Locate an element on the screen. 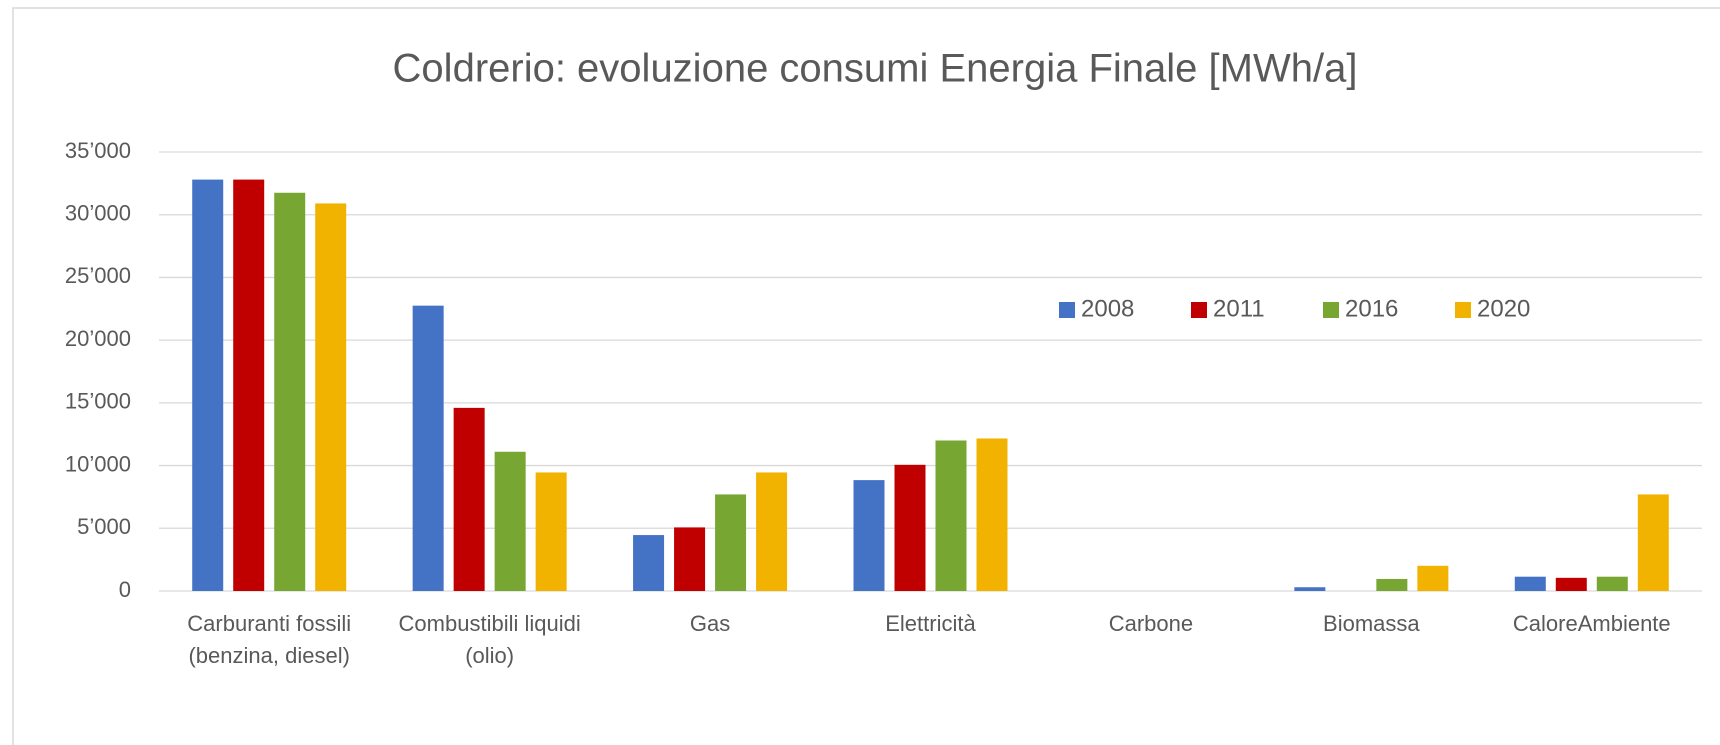 This screenshot has height=745, width=1720. y-tick-label: 25’000 is located at coordinates (98, 275).